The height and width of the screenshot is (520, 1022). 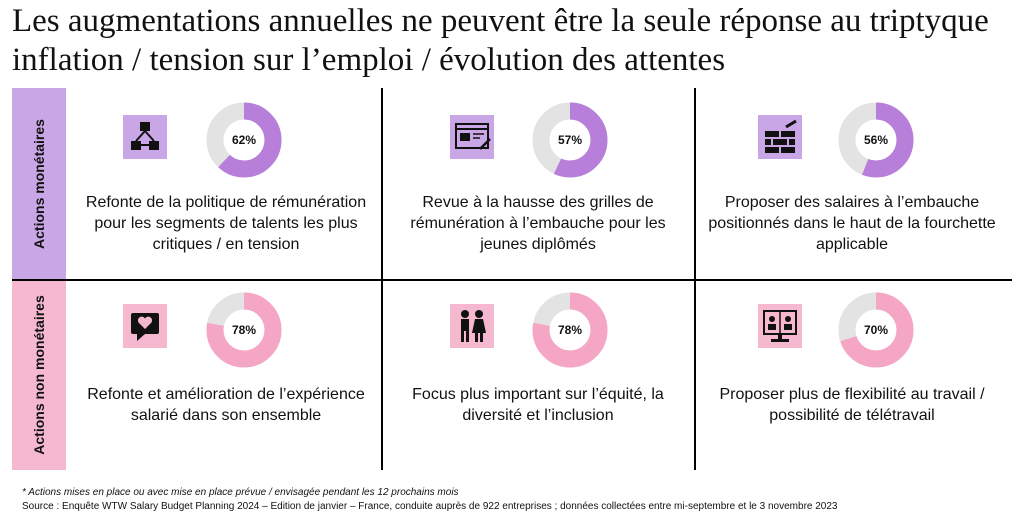 I want to click on donut-chart: 56%, so click(x=876, y=140).